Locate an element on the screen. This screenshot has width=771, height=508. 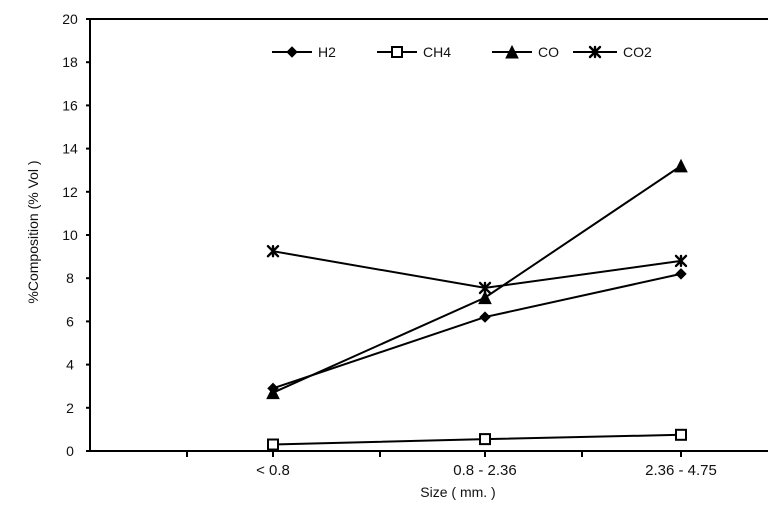
series-line-ch4 is located at coordinates (477, 439).